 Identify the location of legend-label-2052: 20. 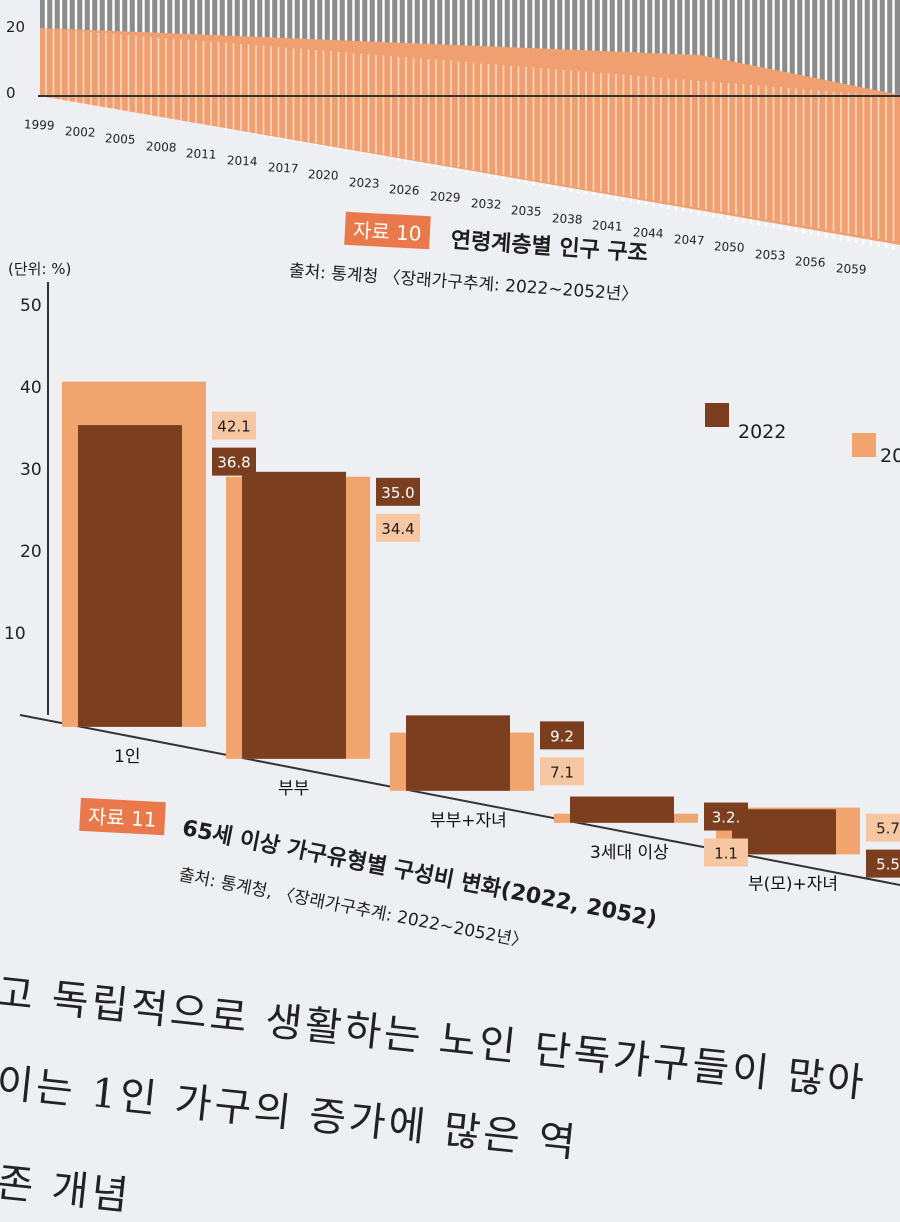
(890, 456).